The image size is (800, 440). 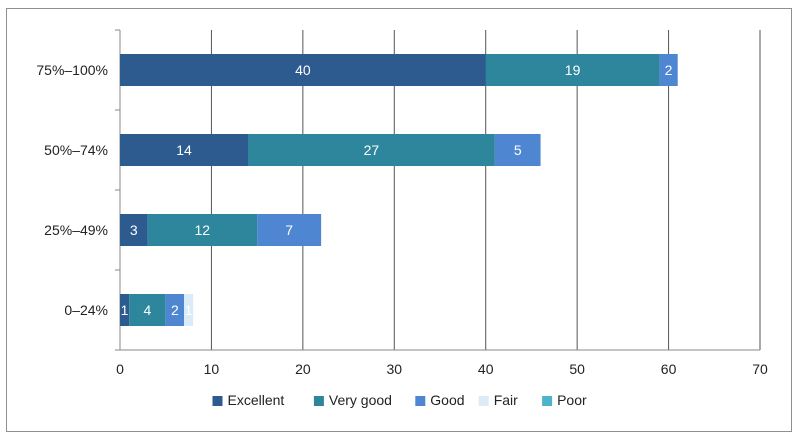 What do you see at coordinates (399, 400) in the screenshot?
I see `legend: Excellent Very good Good Fair Poor` at bounding box center [399, 400].